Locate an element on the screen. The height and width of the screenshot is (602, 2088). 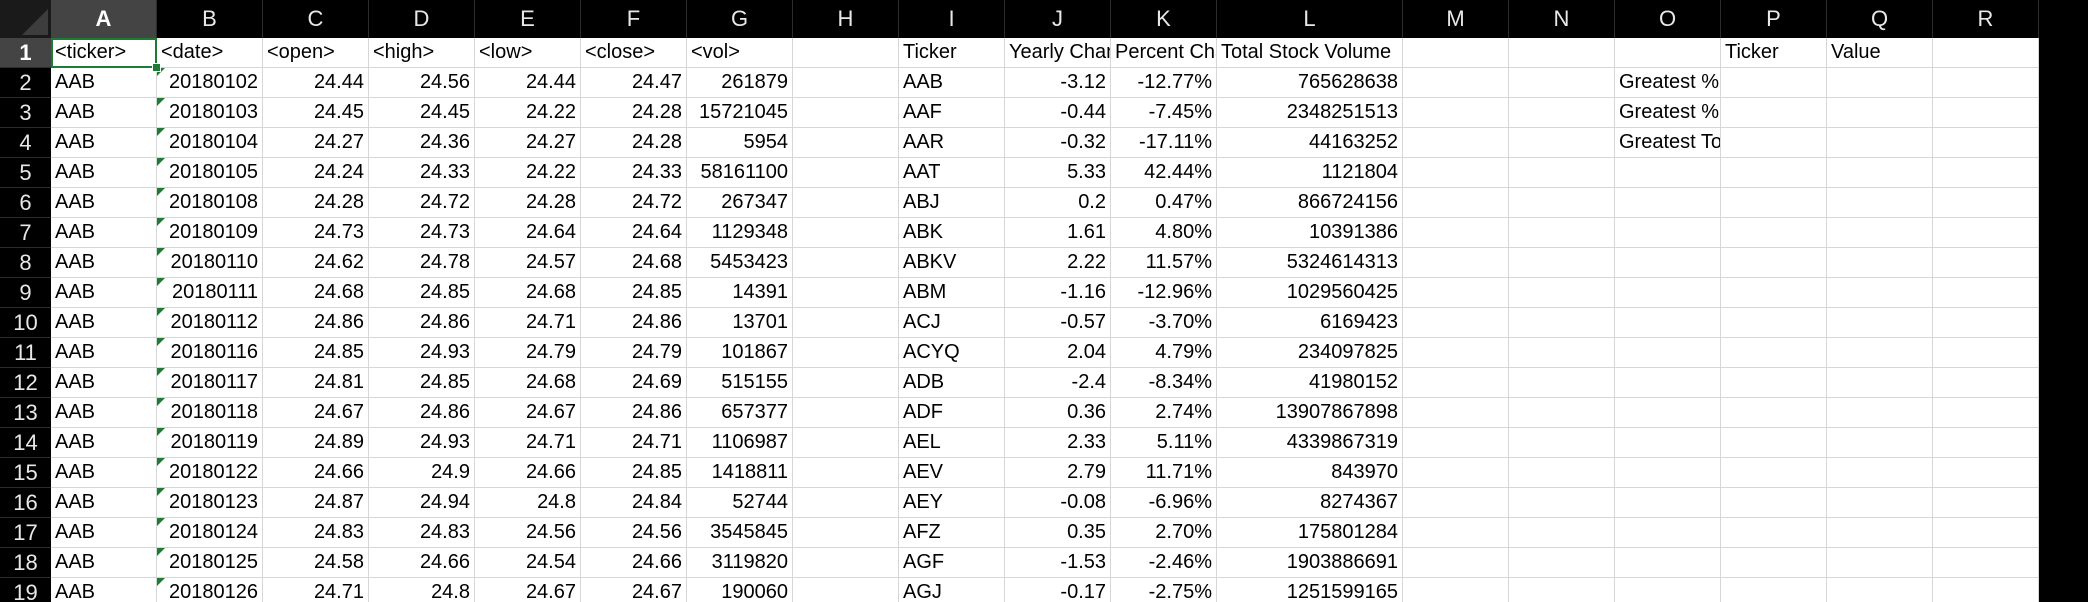
cell-o12 is located at coordinates (1668, 383).